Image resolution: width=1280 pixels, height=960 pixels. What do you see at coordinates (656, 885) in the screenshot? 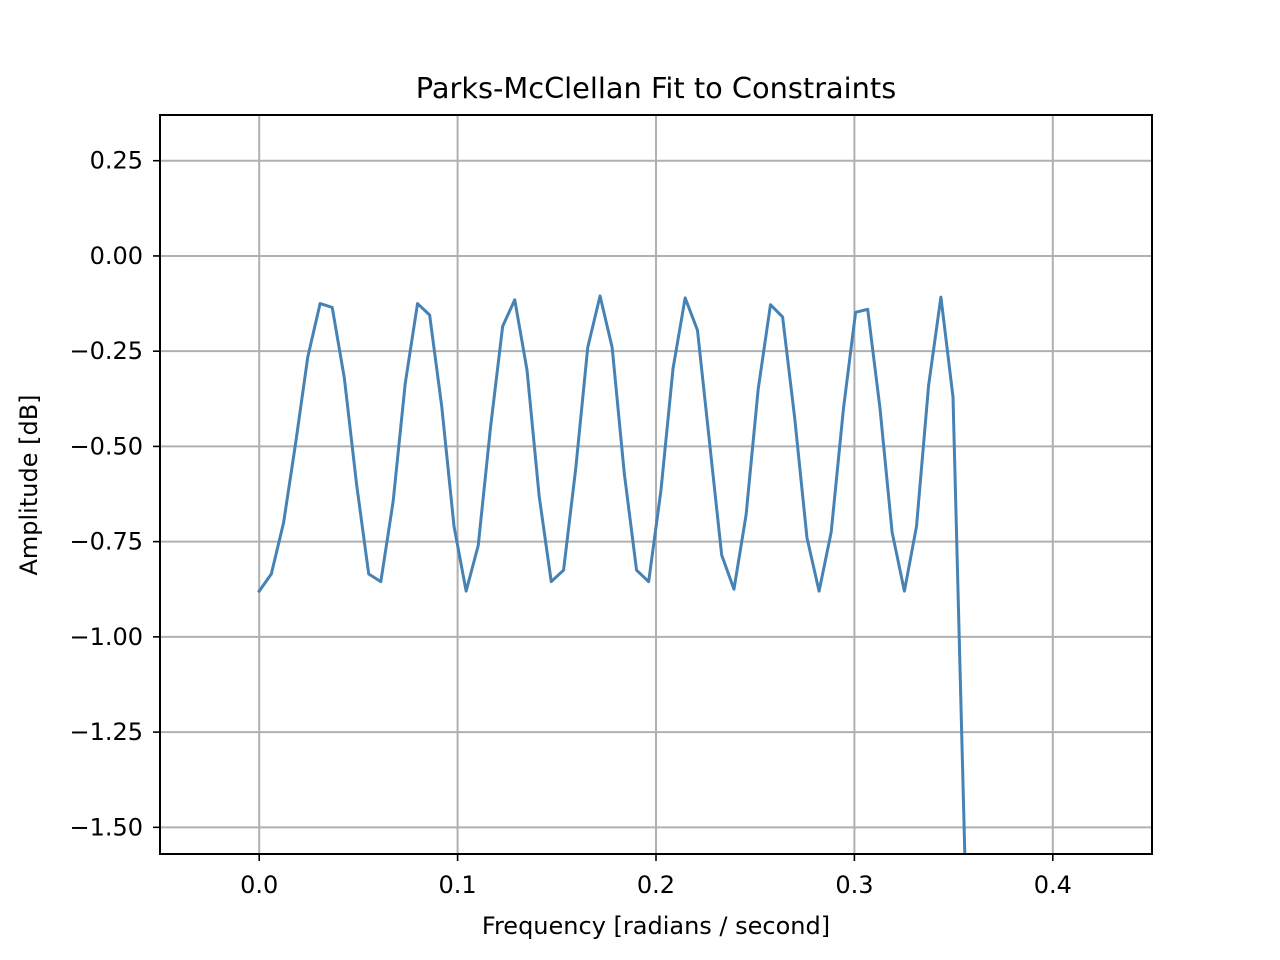
I see `x-tick-label: 0.2` at bounding box center [656, 885].